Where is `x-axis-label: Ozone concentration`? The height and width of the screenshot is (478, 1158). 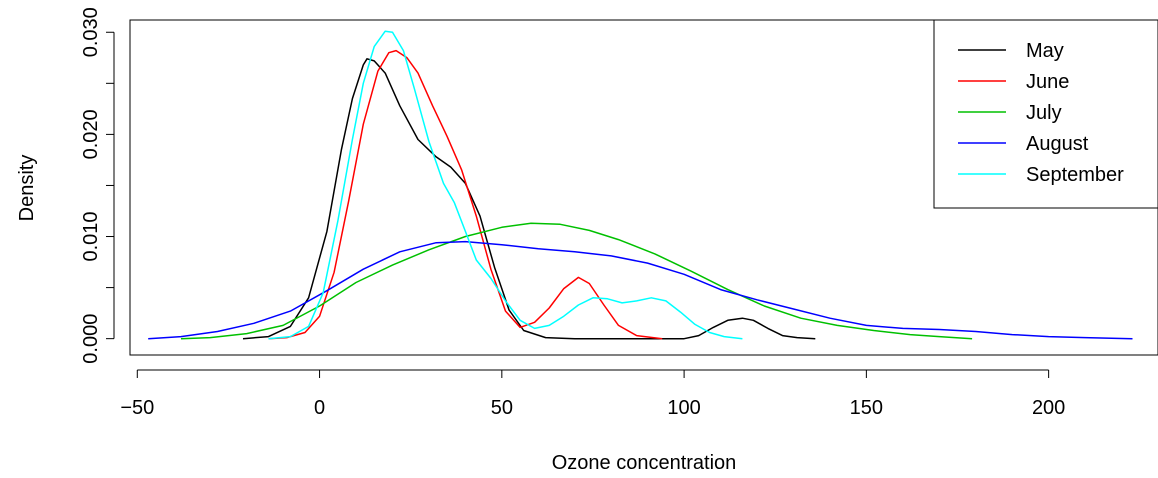 x-axis-label: Ozone concentration is located at coordinates (644, 463).